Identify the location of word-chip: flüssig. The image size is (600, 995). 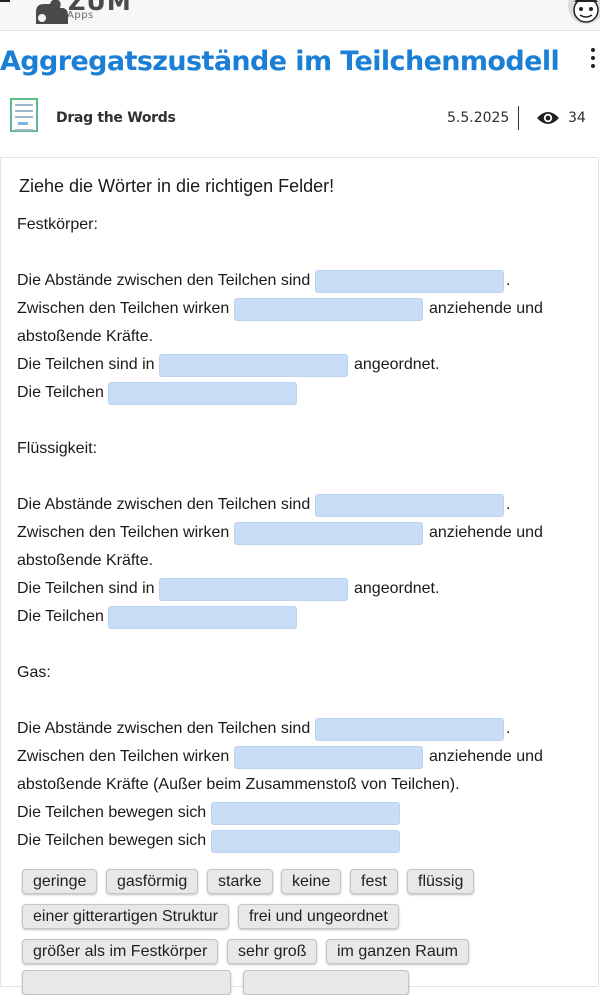
(441, 881).